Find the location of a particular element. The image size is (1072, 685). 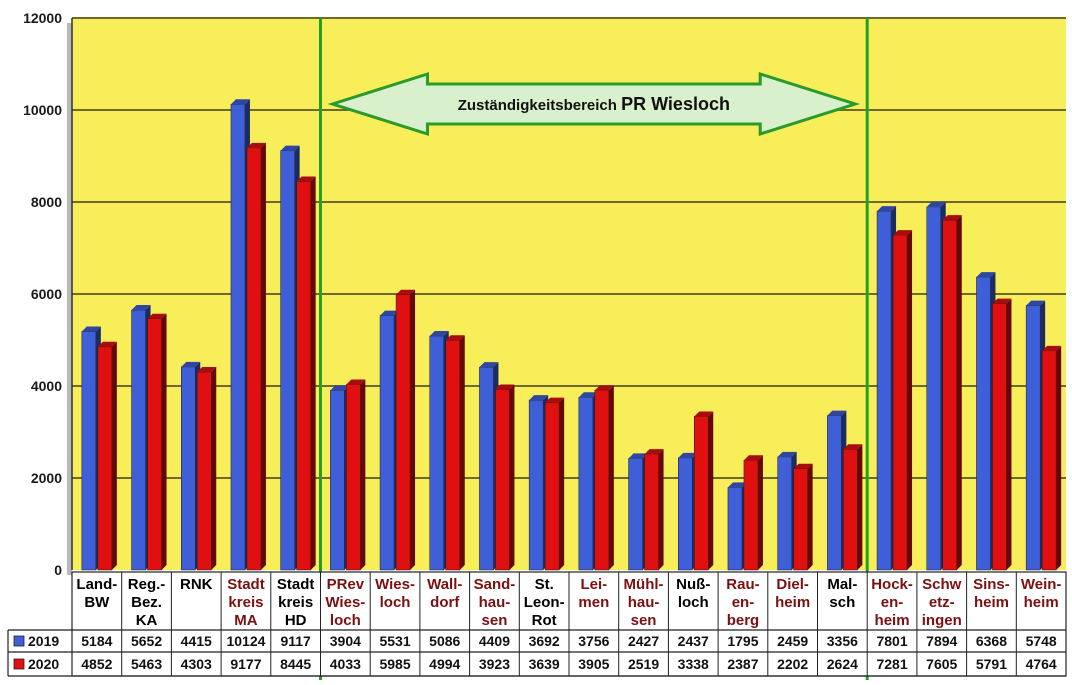

data-label-2020-10: 3905 is located at coordinates (593, 664).